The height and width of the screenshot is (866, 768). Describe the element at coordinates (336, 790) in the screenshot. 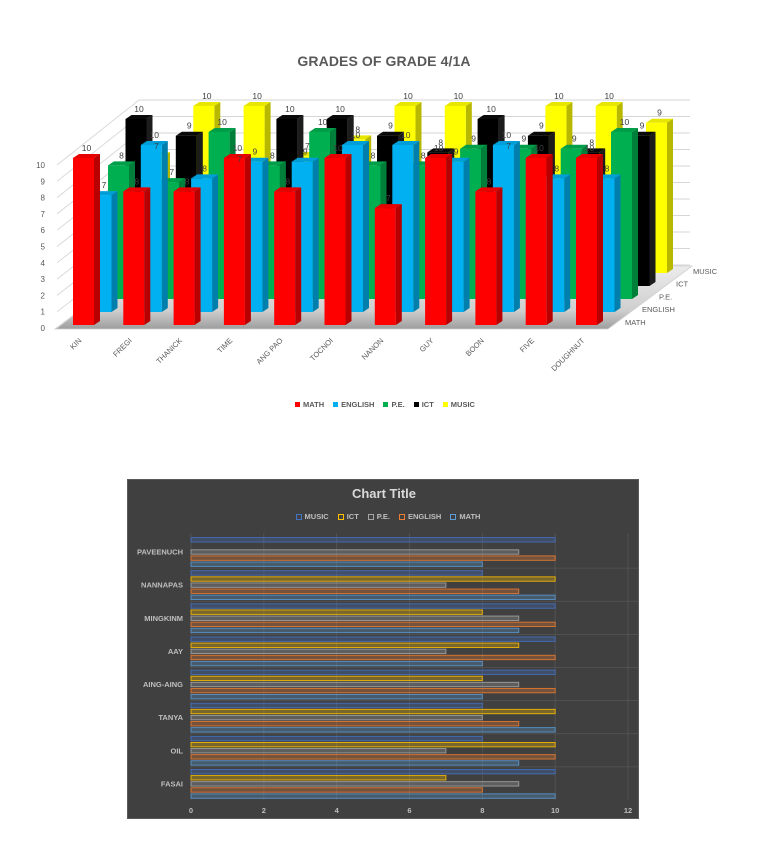

I see `bar-fasai-english` at that location.